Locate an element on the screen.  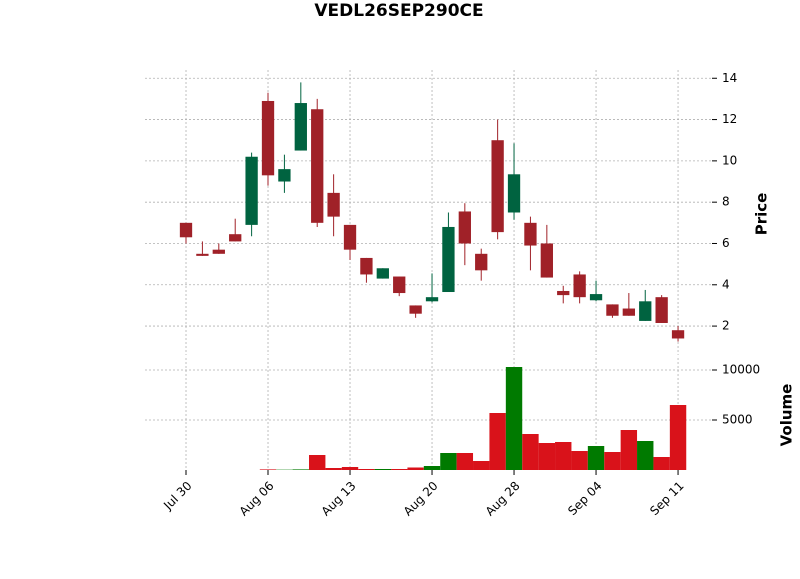
y-tick-label: 10000 is located at coordinates (741, 370).